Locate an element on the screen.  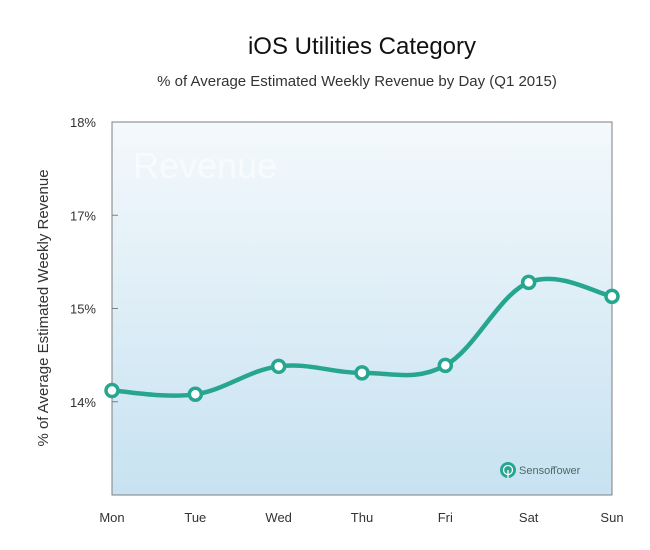
data-point-thu is located at coordinates (362, 373).